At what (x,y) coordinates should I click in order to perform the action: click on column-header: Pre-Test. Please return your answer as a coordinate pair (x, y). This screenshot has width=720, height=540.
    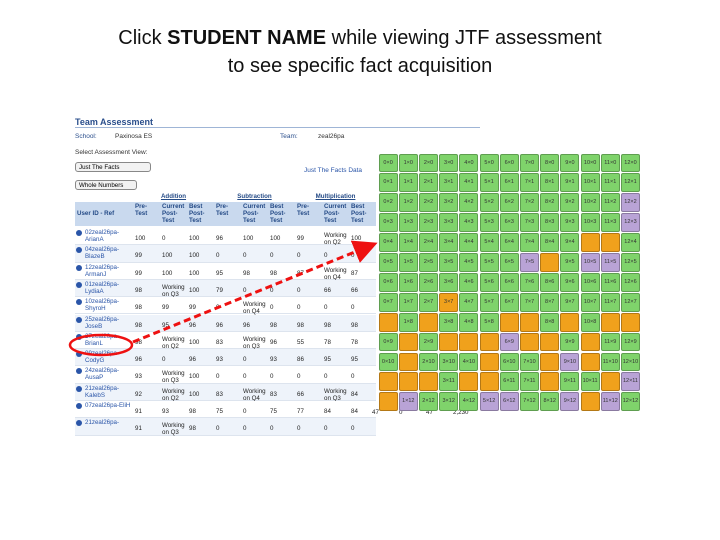
    Looking at the image, I should click on (308, 214).